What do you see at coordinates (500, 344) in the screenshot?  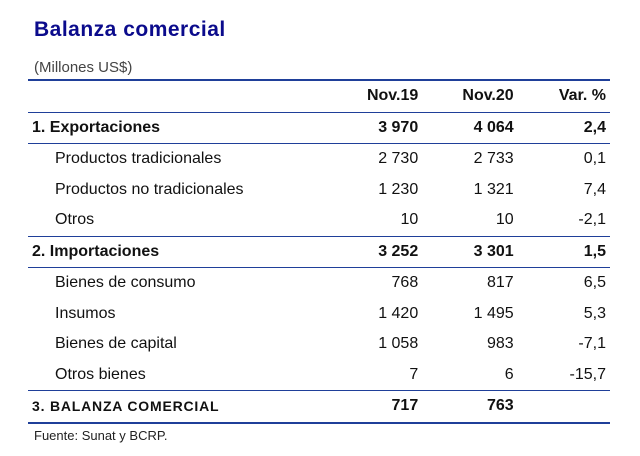 I see `row-nov20: 983` at bounding box center [500, 344].